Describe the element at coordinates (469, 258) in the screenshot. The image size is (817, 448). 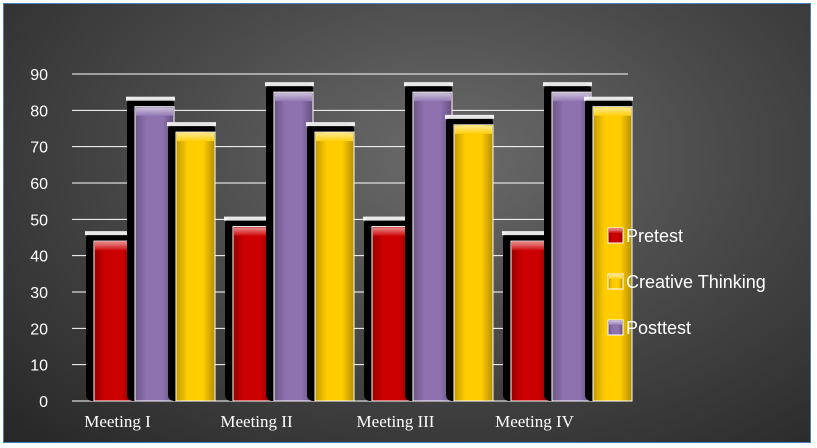
I see `bar-creative-thinking-meeting-iii` at that location.